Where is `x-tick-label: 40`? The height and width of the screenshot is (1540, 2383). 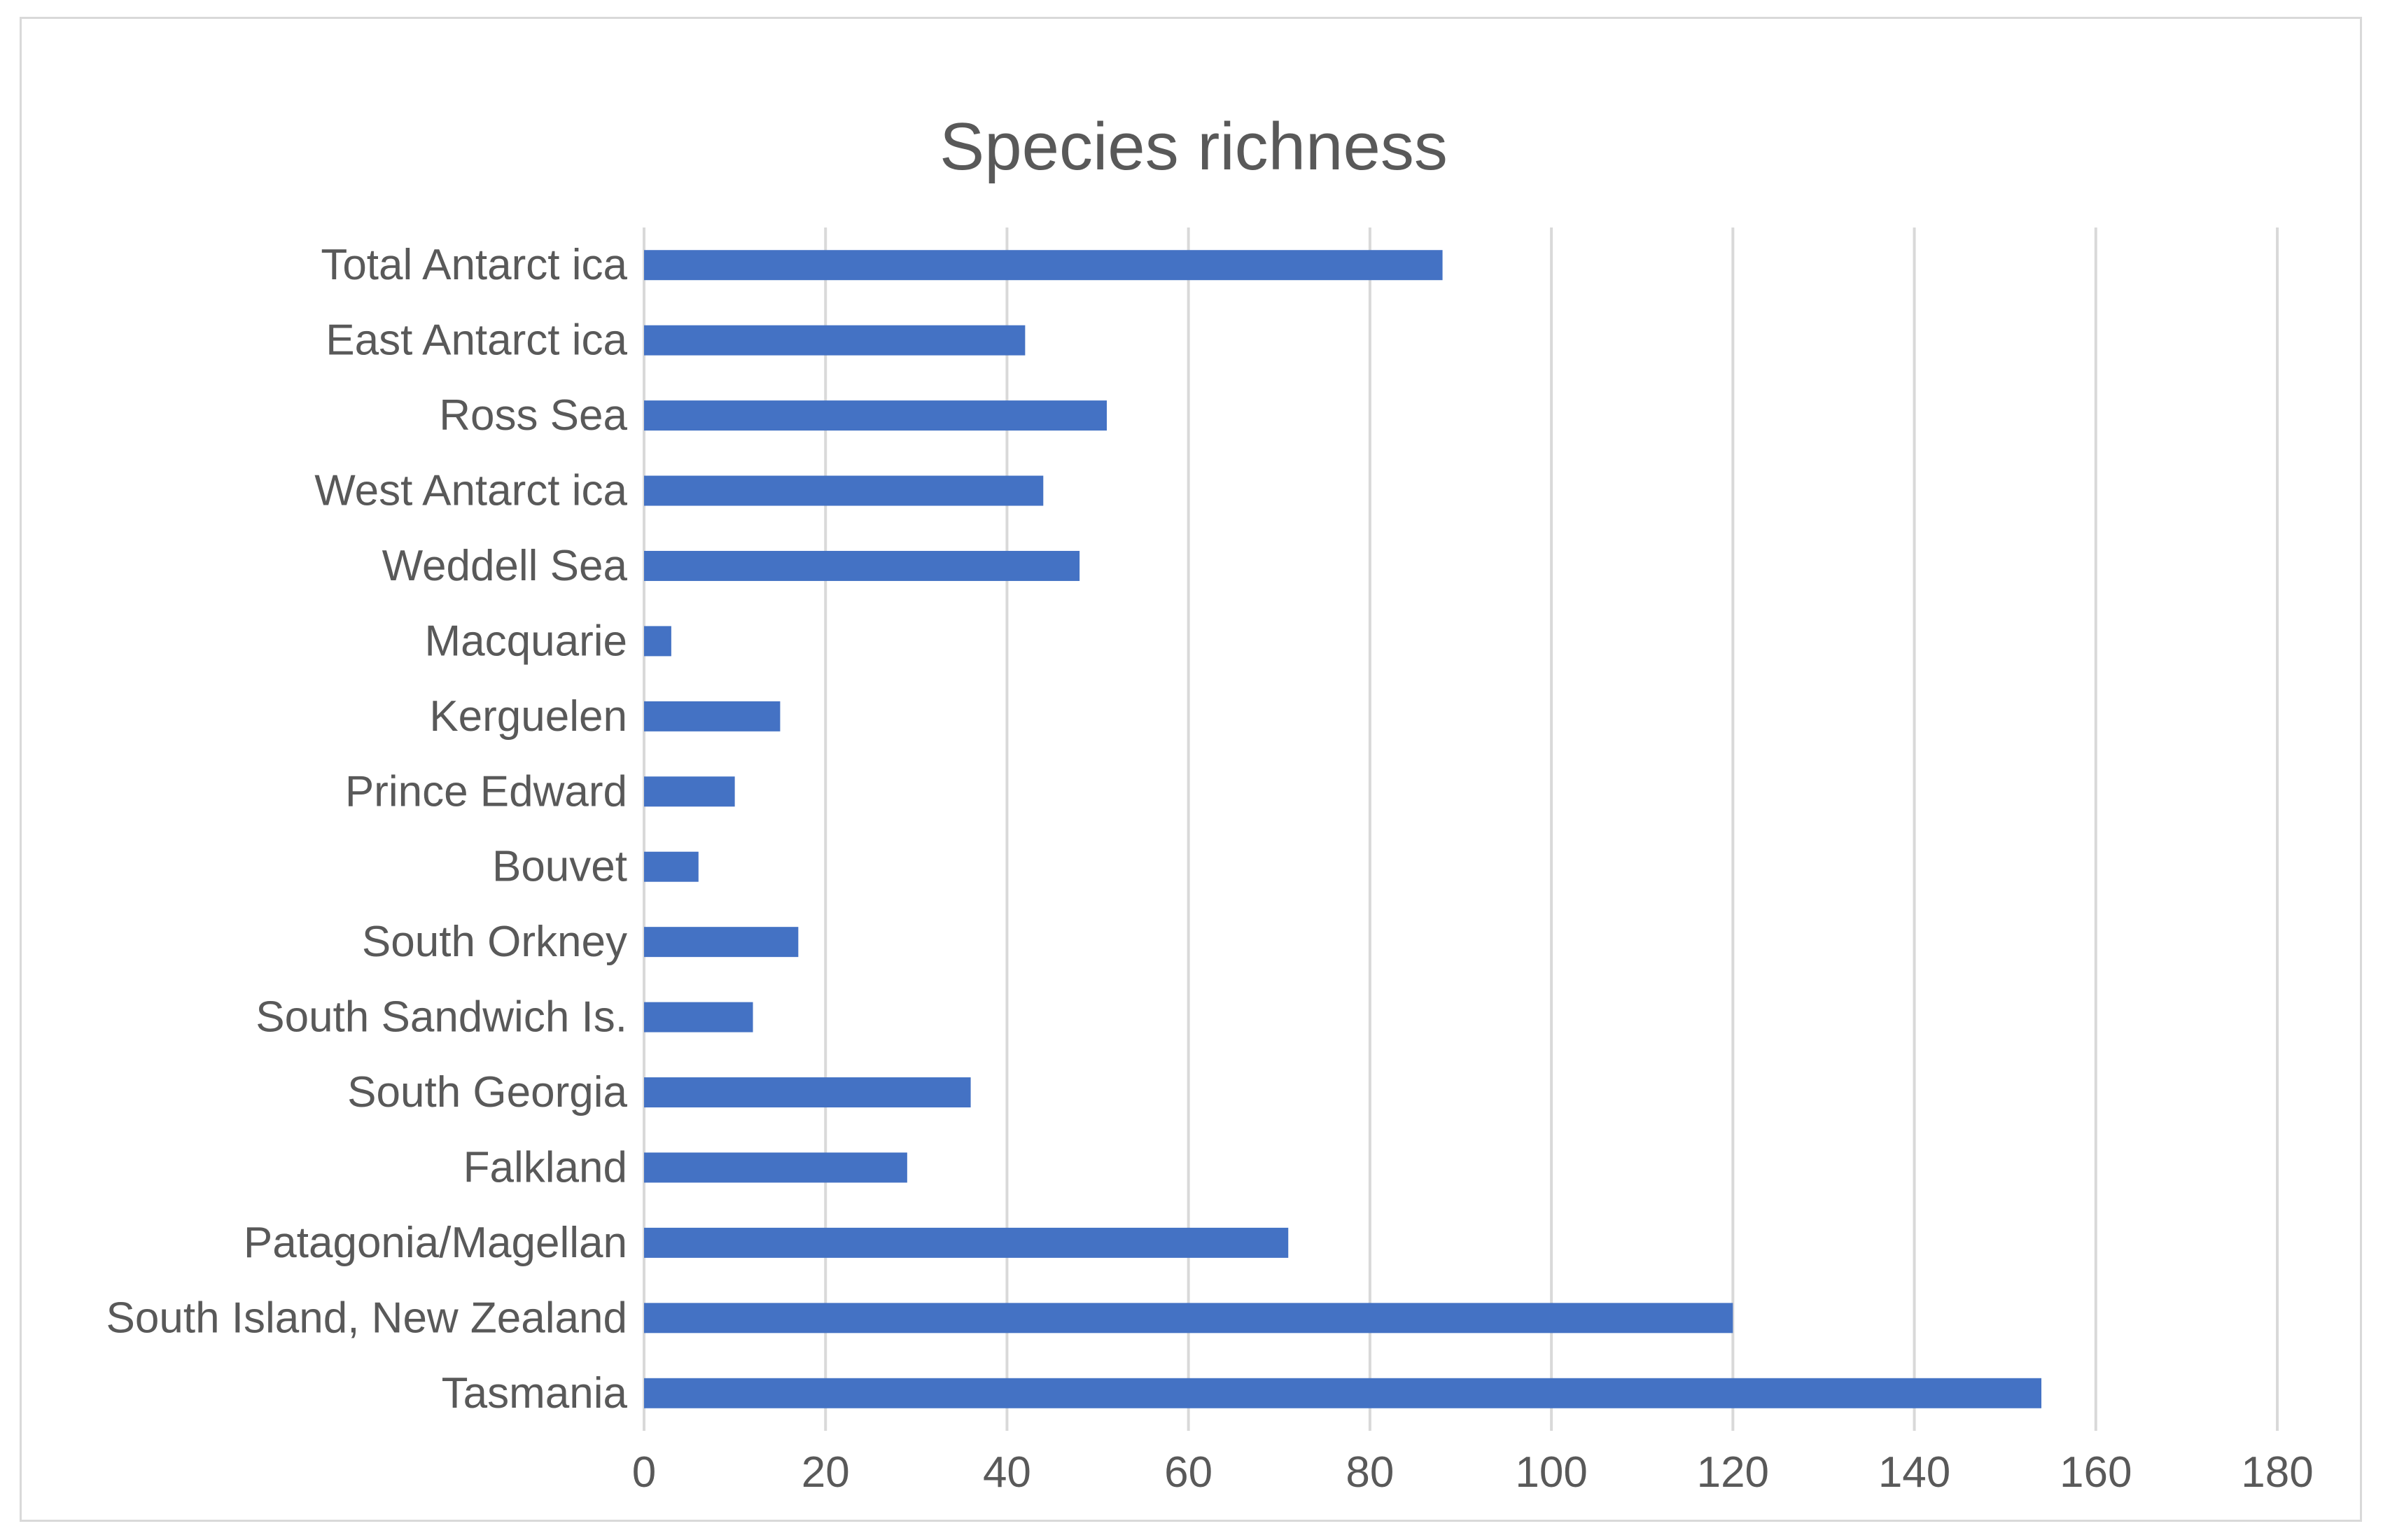
x-tick-label: 40 is located at coordinates (1007, 1472).